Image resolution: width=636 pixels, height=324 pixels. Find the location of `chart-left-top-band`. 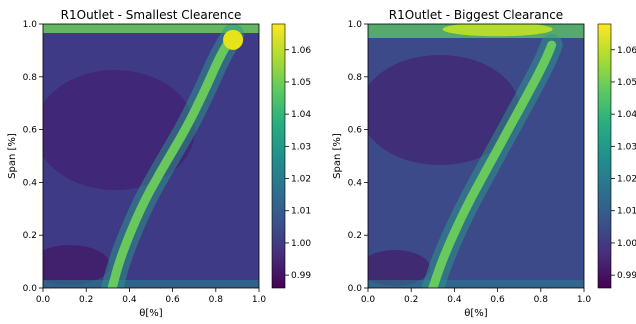

chart-left-top-band is located at coordinates (151, 28).